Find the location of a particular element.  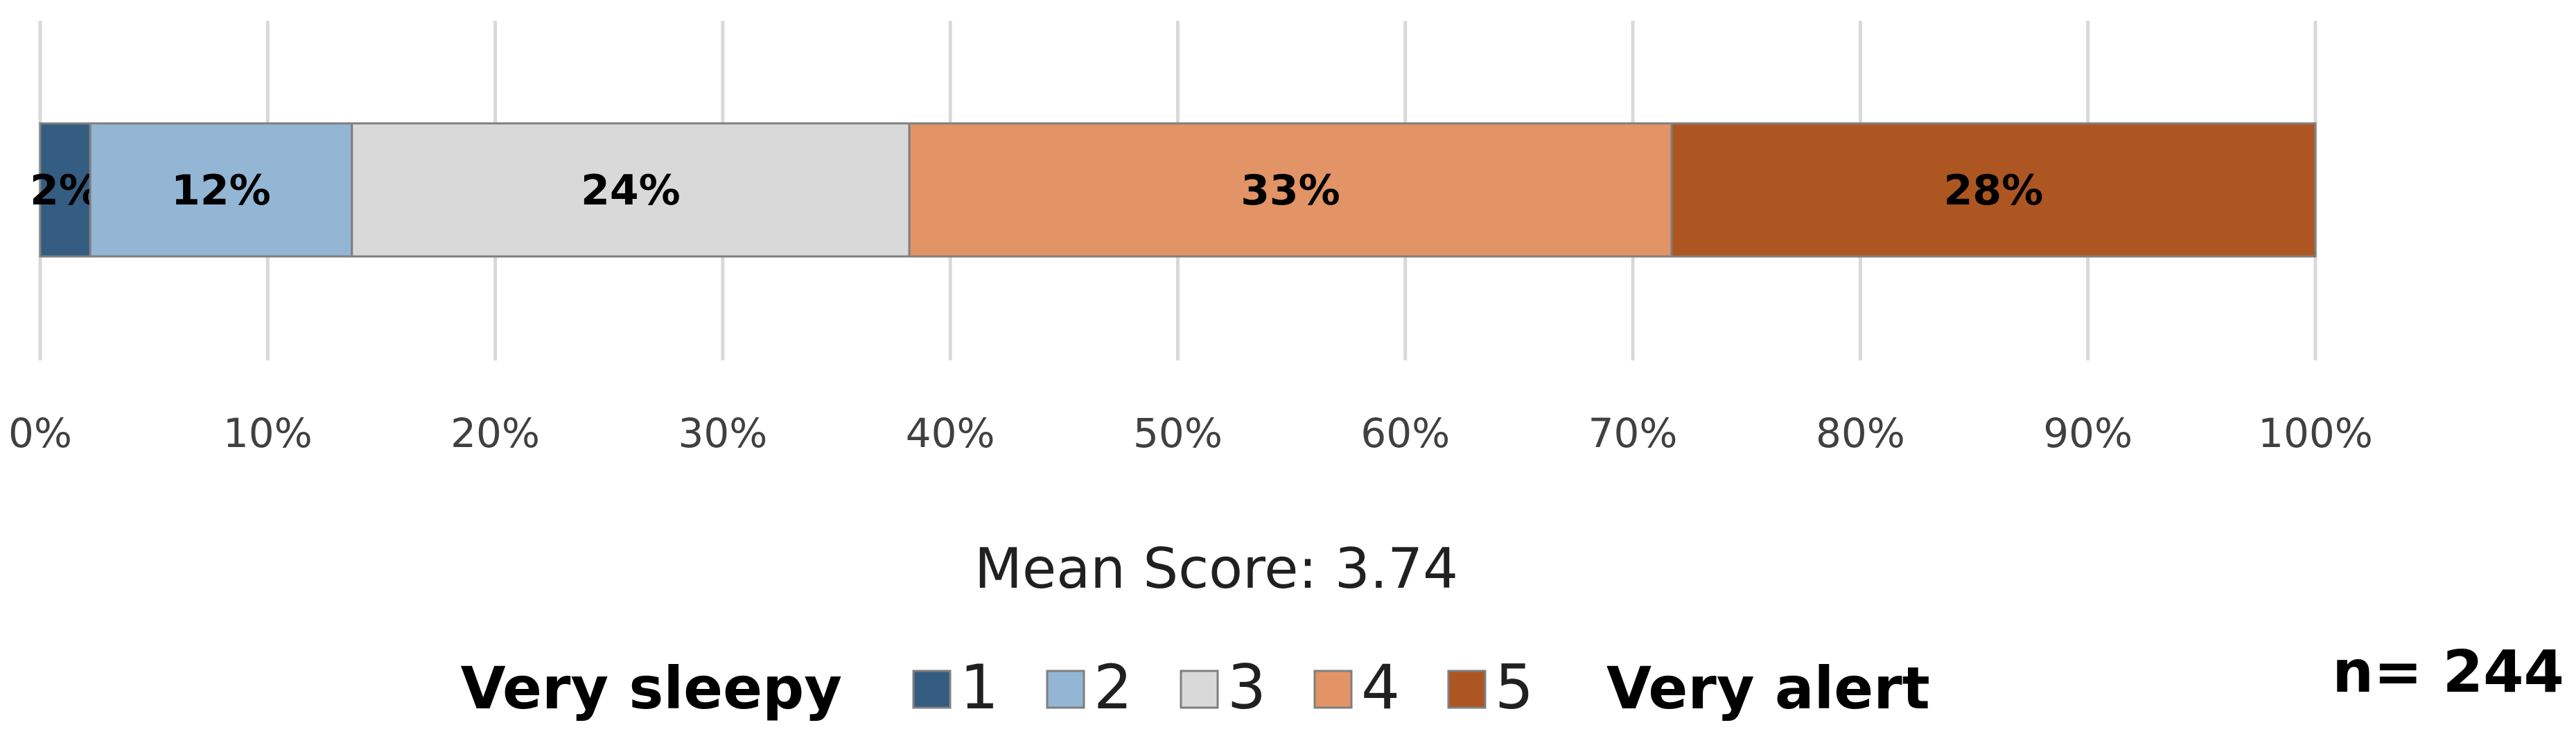

data-label-2: 12% is located at coordinates (221, 190).